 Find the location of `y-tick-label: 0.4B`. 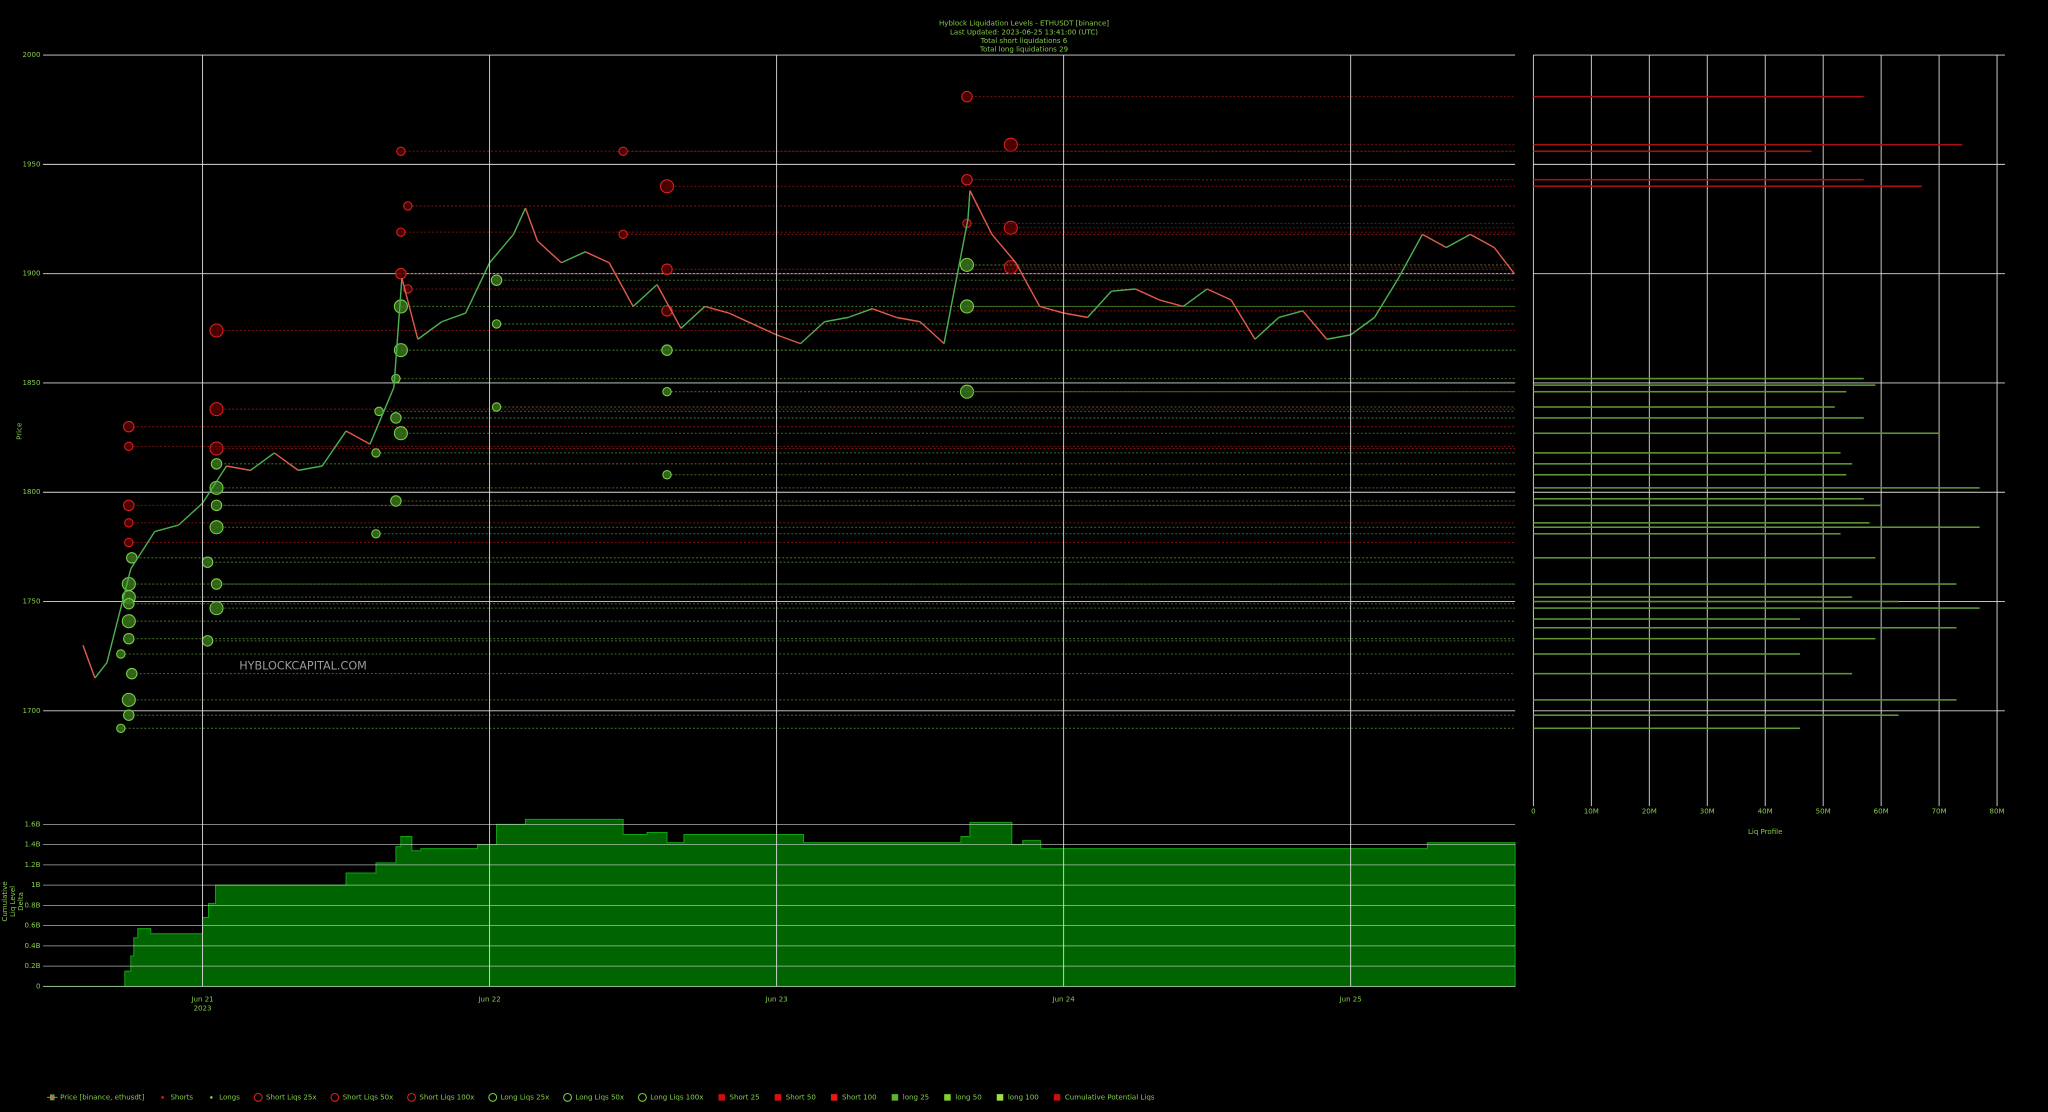

y-tick-label: 0.4B is located at coordinates (32, 945).